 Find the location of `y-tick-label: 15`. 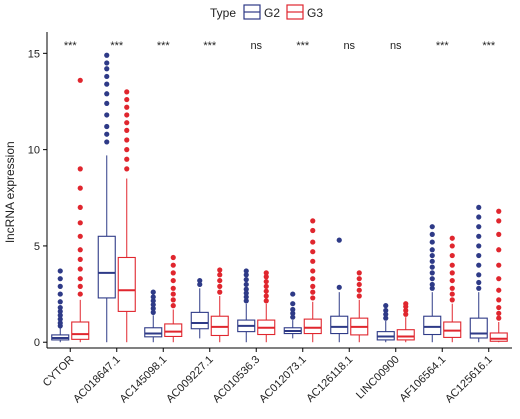

y-tick-label: 15 is located at coordinates (34, 54).